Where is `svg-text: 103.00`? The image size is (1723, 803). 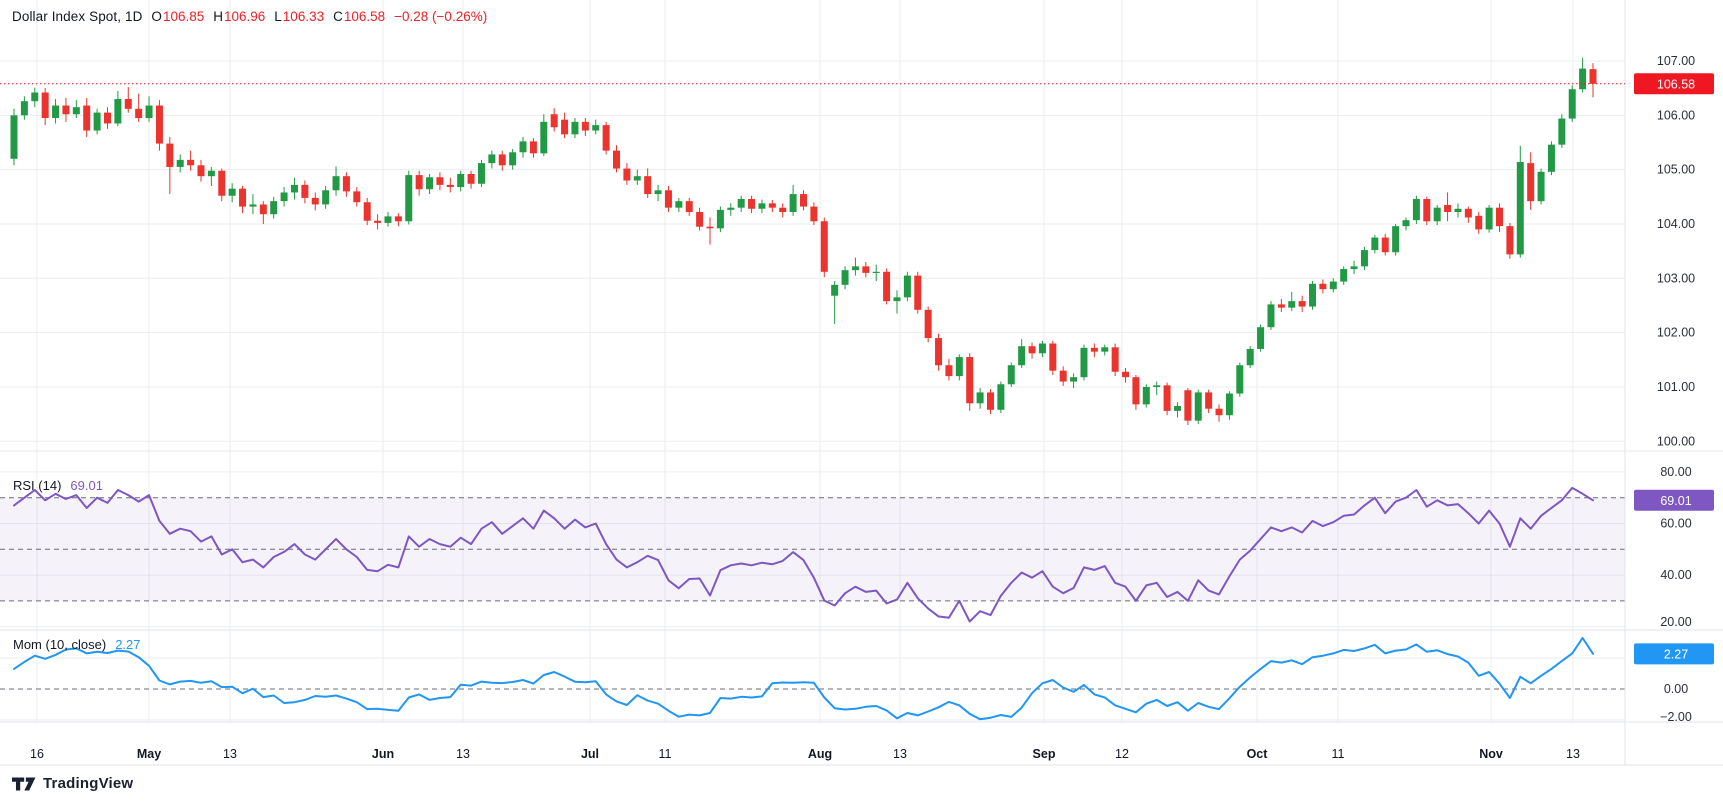 svg-text: 103.00 is located at coordinates (1676, 278).